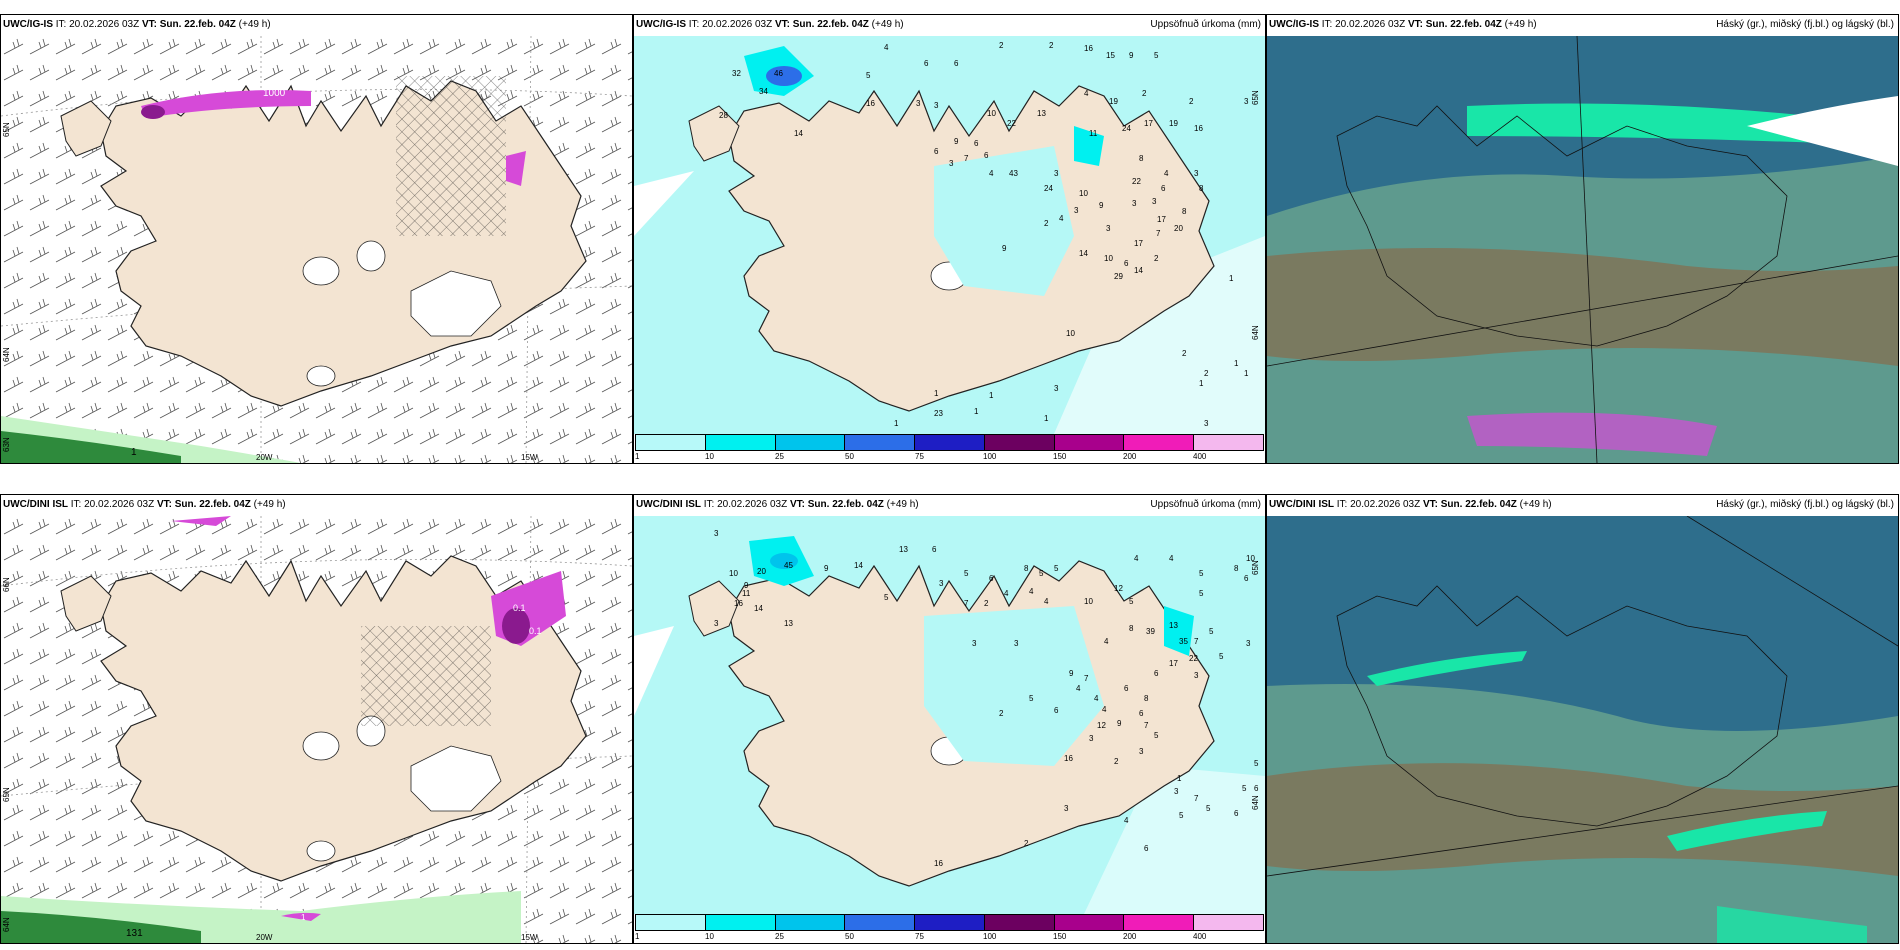 The width and height of the screenshot is (1900, 950). What do you see at coordinates (535, 631) in the screenshot?
I see `map-value: 0.1` at bounding box center [535, 631].